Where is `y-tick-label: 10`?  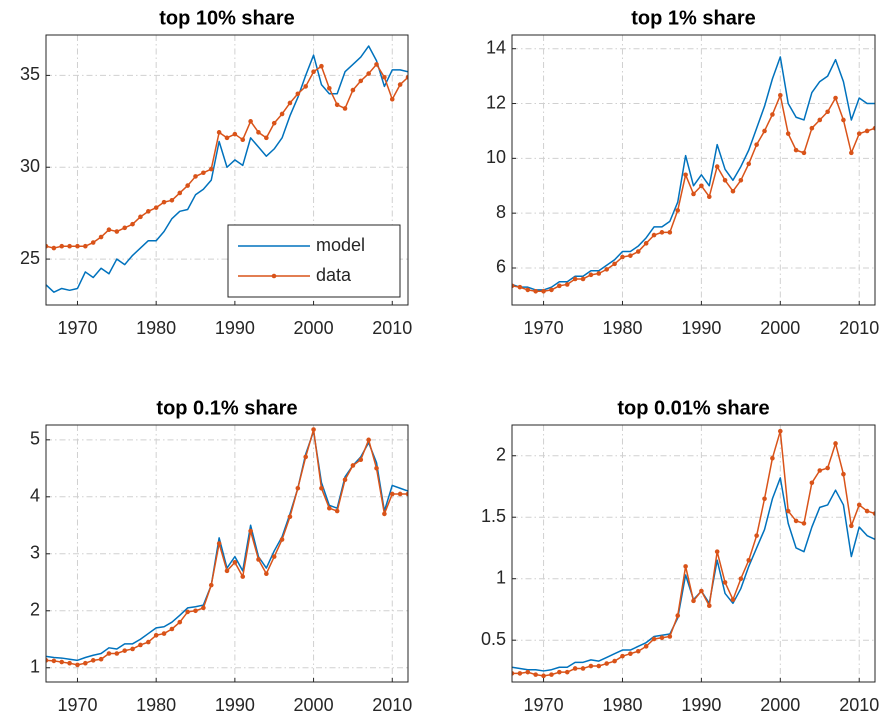 y-tick-label: 10 is located at coordinates (496, 157).